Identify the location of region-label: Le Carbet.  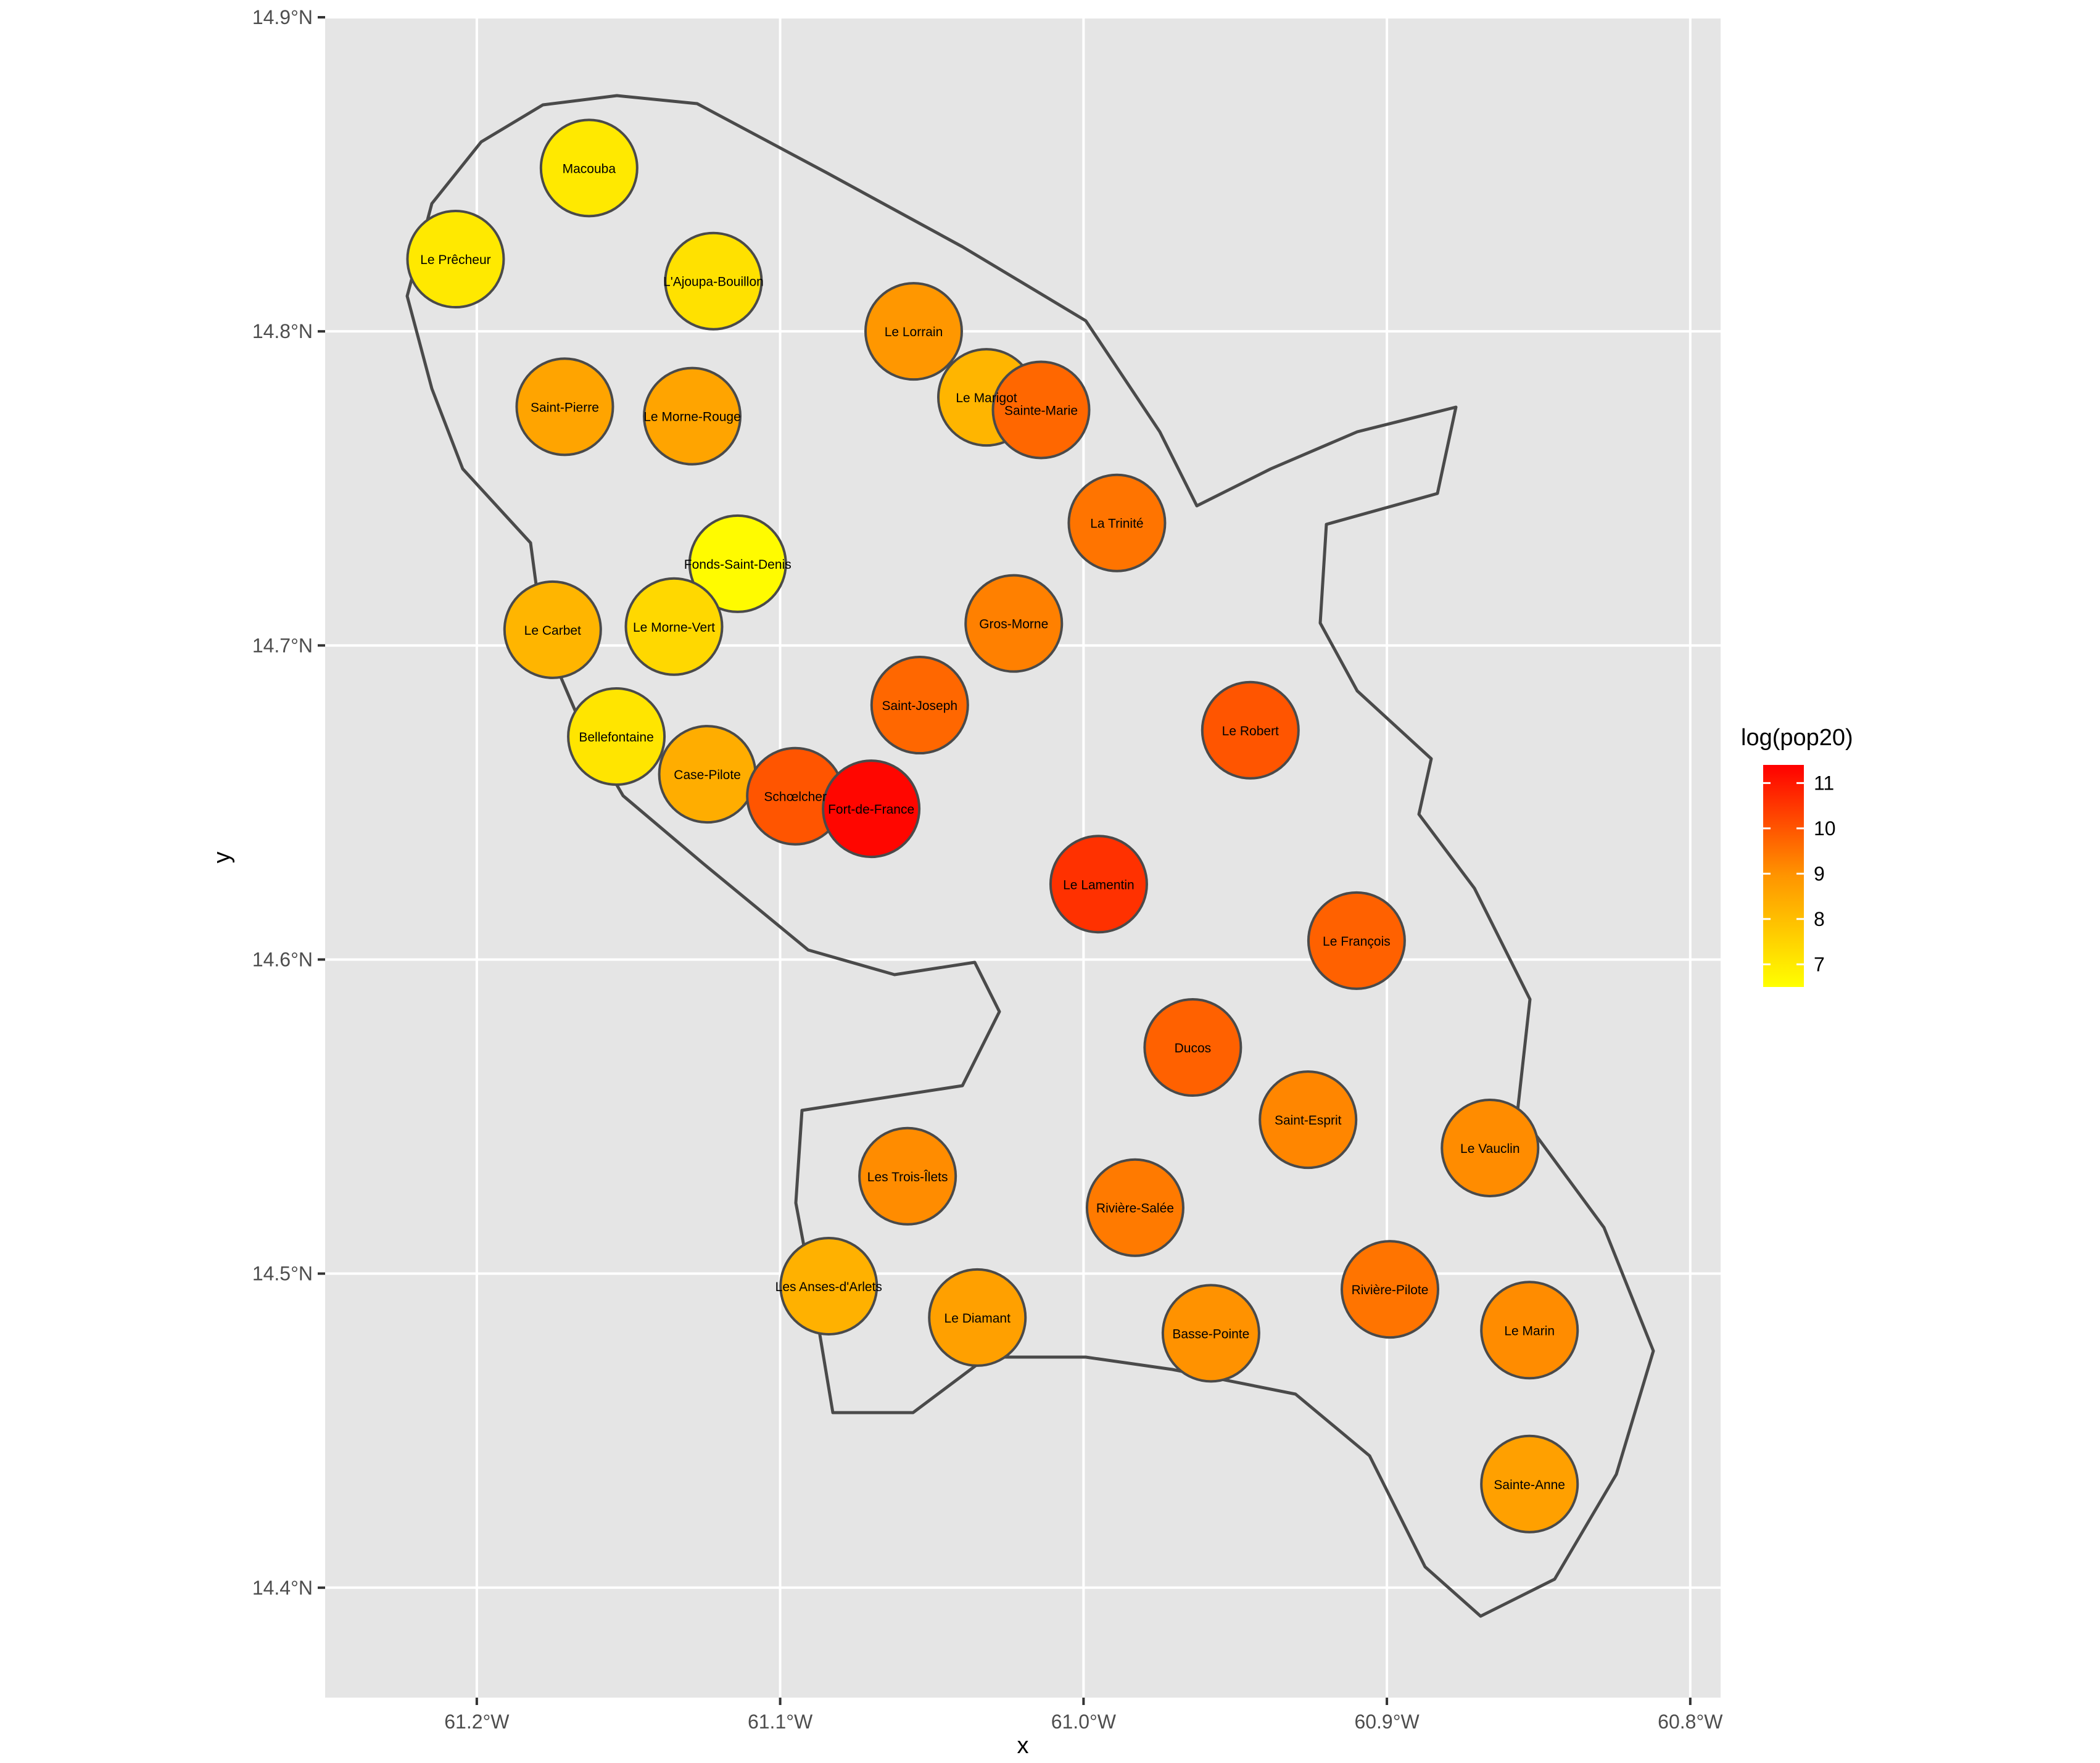
(553, 631).